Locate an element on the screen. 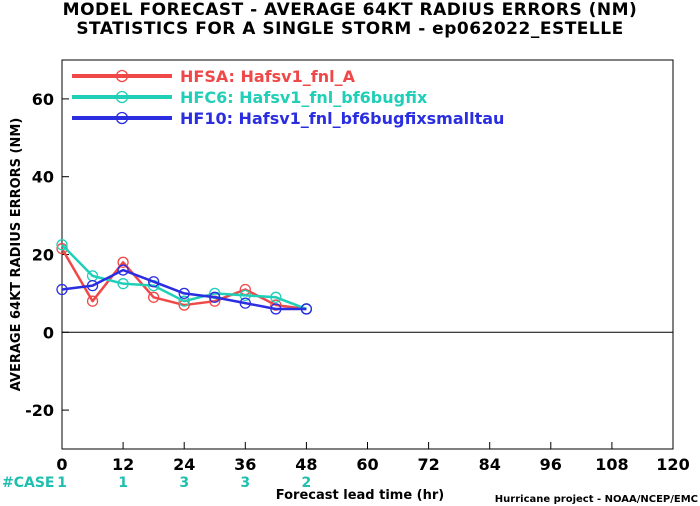  x-tick-label: 84 is located at coordinates (490, 464).